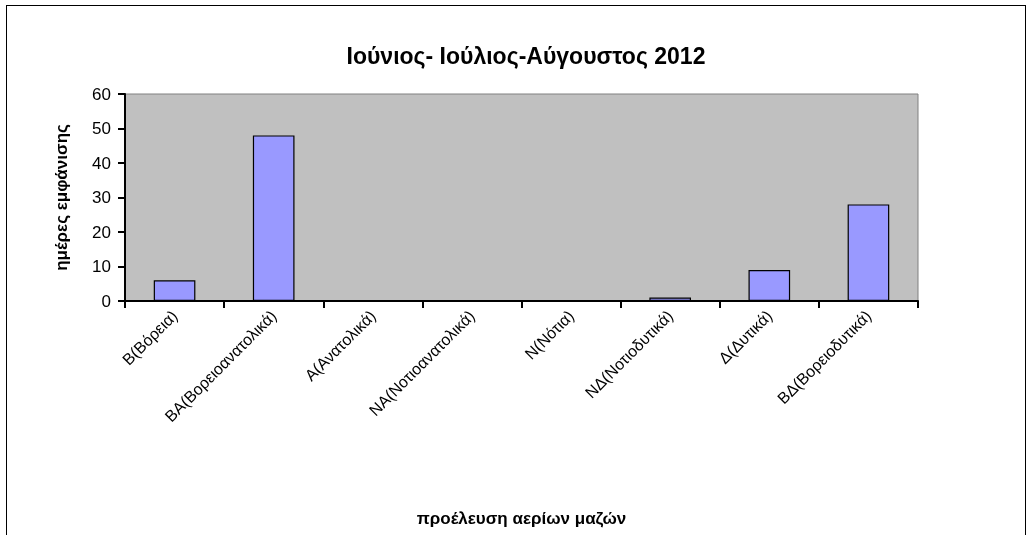 The height and width of the screenshot is (535, 1034). What do you see at coordinates (101, 128) in the screenshot?
I see `y-tick-label: 50` at bounding box center [101, 128].